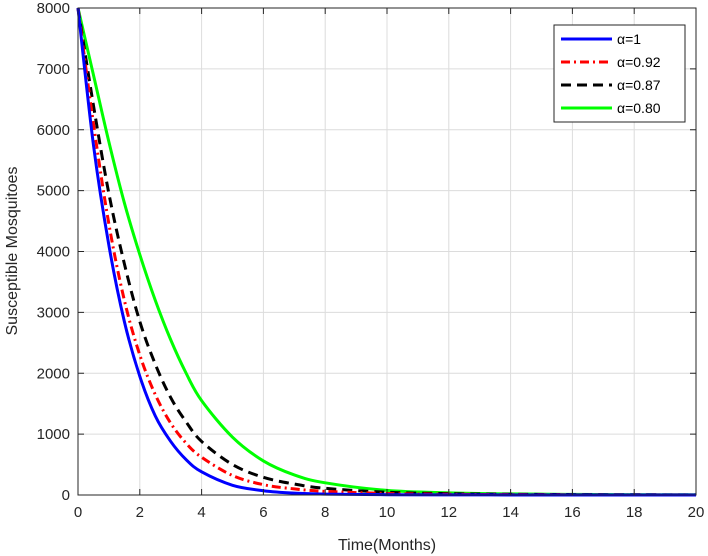  What do you see at coordinates (201, 512) in the screenshot?
I see `x-tick-label: 4` at bounding box center [201, 512].